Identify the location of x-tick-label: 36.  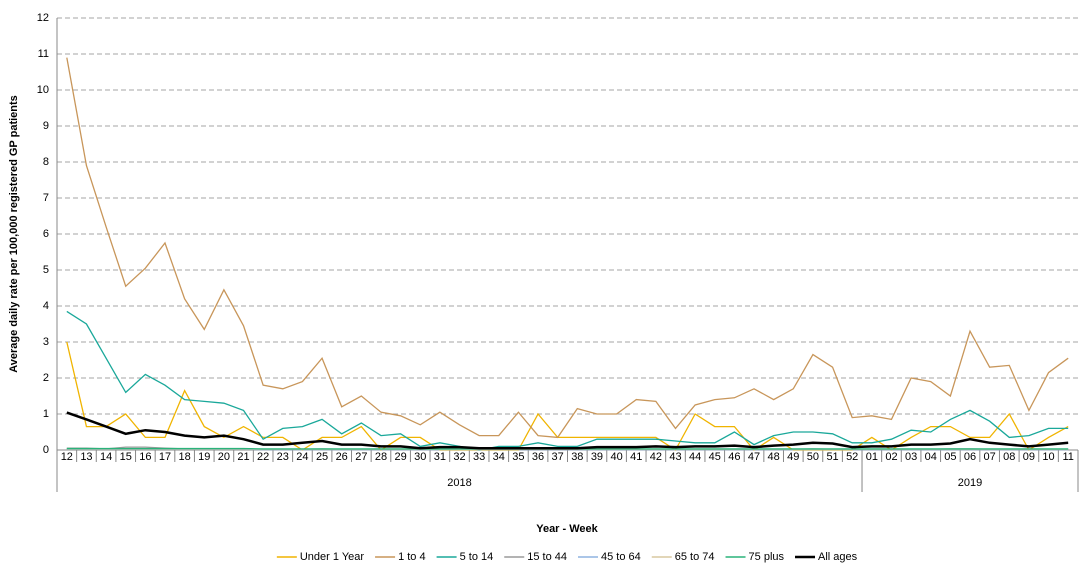
(538, 457).